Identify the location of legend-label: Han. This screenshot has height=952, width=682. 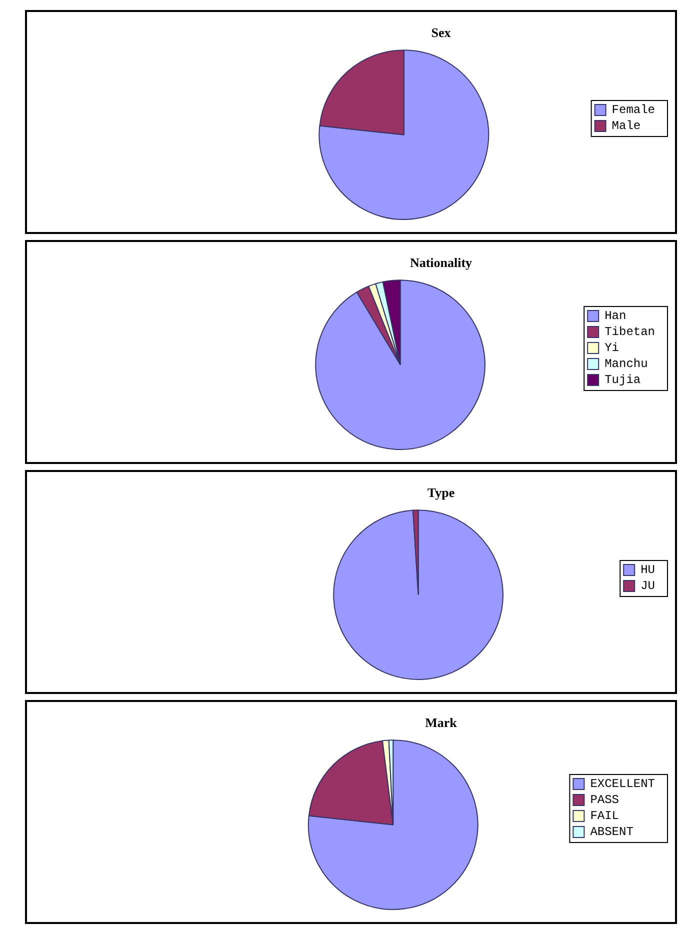
(615, 316).